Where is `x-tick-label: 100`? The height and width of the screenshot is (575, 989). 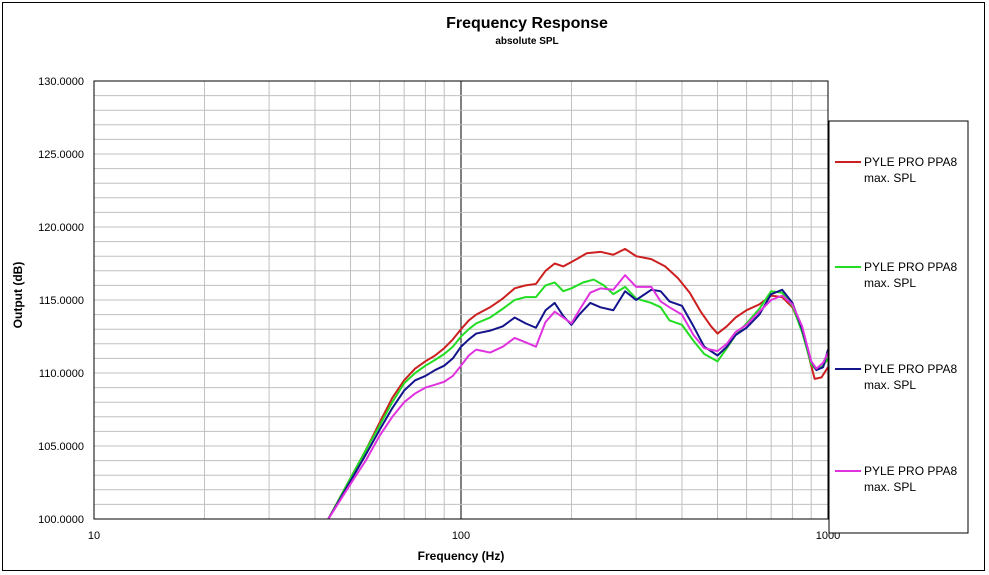 x-tick-label: 100 is located at coordinates (461, 536).